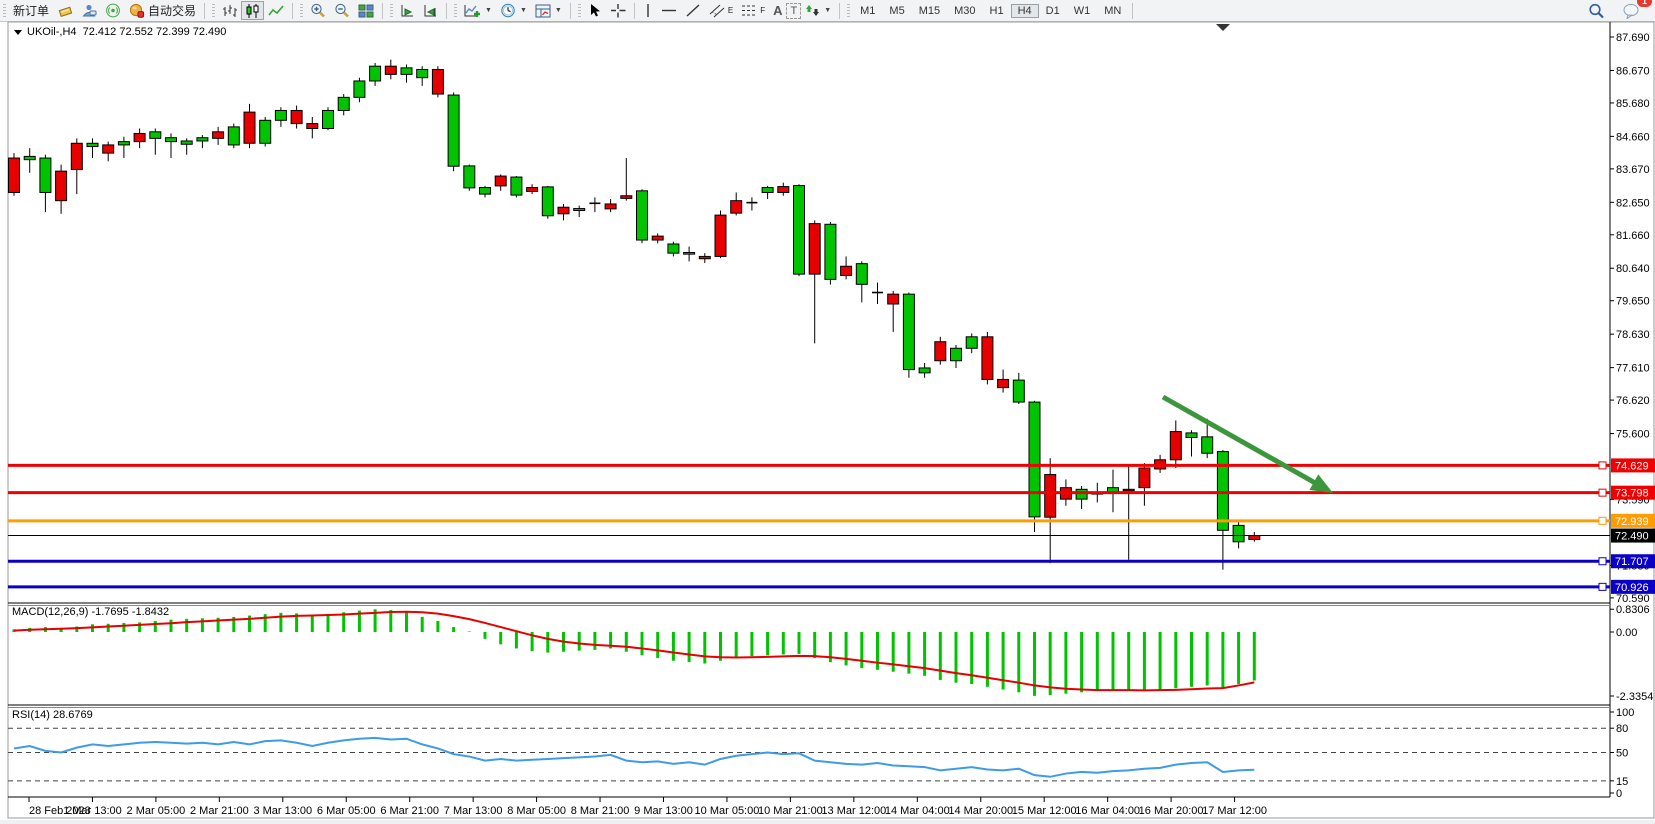 This screenshot has height=824, width=1655. What do you see at coordinates (1633, 170) in the screenshot?
I see `svg-text: 83.670` at bounding box center [1633, 170].